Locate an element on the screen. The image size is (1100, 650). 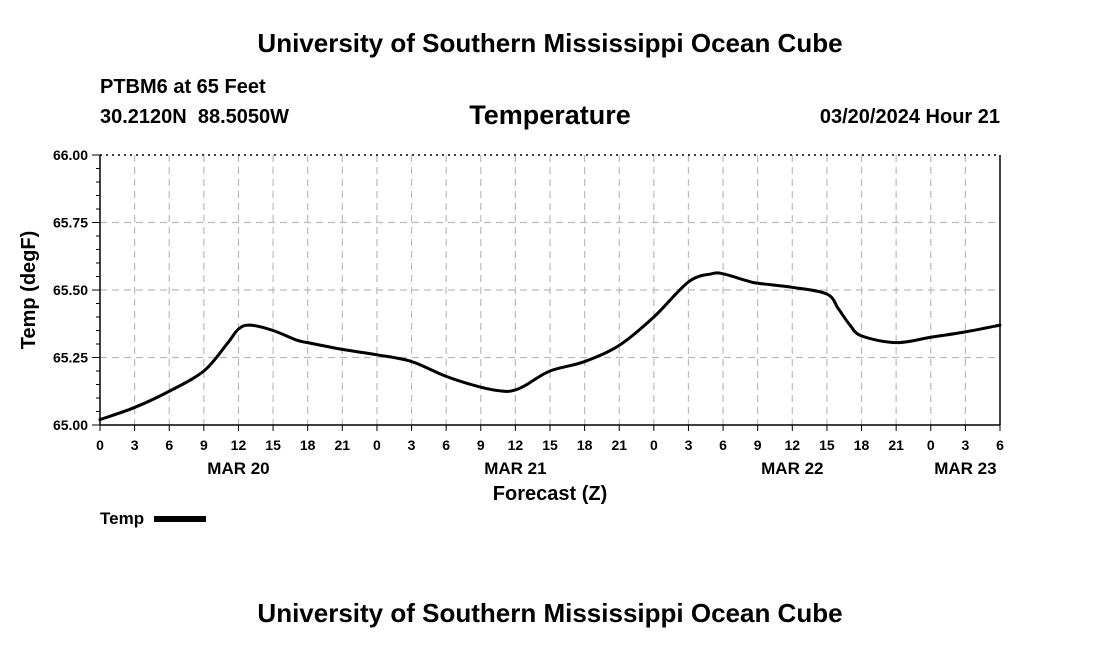
chart-title: Temperature is located at coordinates (550, 115).